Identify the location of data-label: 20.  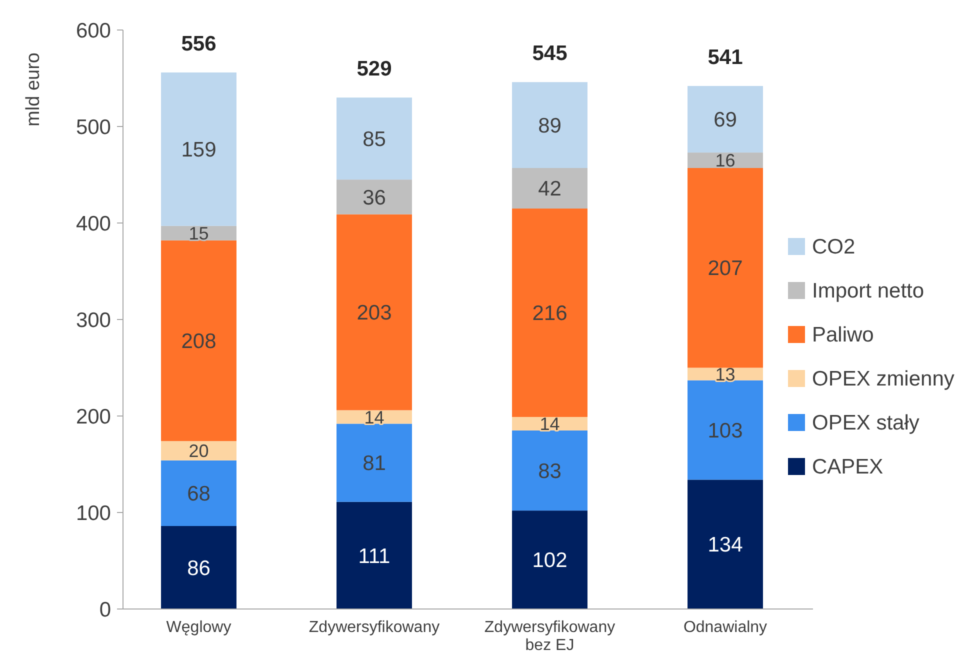
(198, 451).